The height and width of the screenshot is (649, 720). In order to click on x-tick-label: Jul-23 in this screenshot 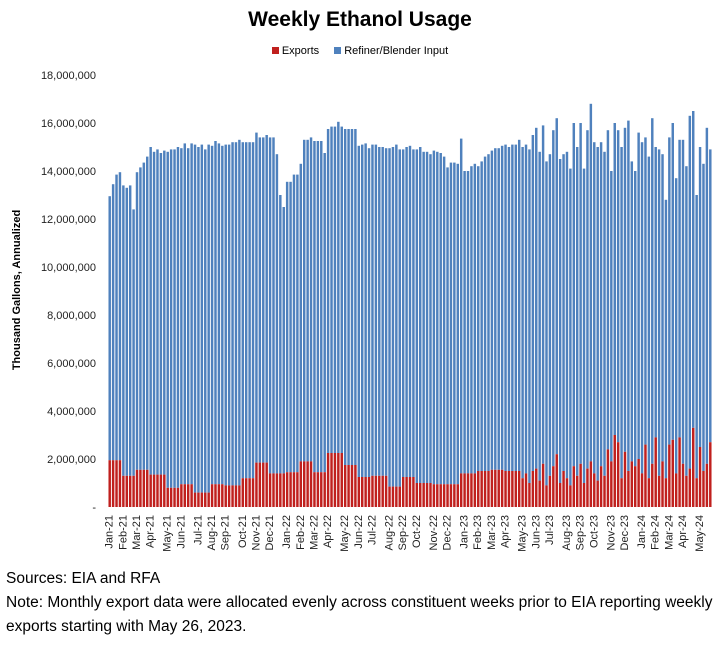, I will do `click(550, 530)`.